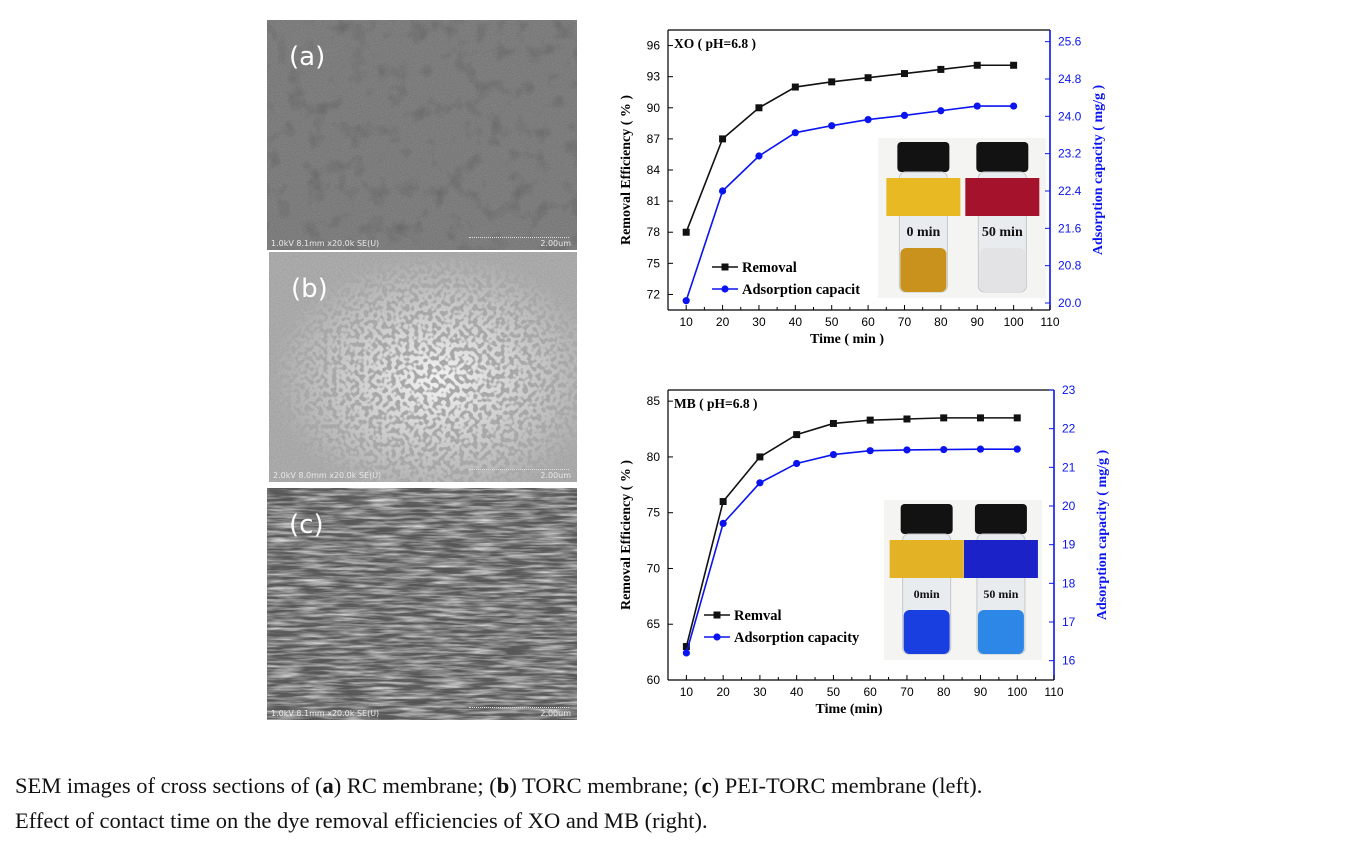 Image resolution: width=1361 pixels, height=852 pixels. I want to click on sem-texture-b, so click(423, 367).